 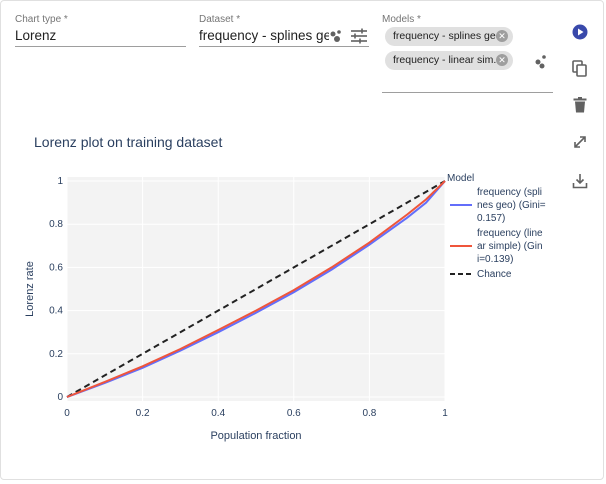 What do you see at coordinates (510, 246) in the screenshot?
I see `legend-label-1: frequency (line ar simple) (Gin i=0.139)` at bounding box center [510, 246].